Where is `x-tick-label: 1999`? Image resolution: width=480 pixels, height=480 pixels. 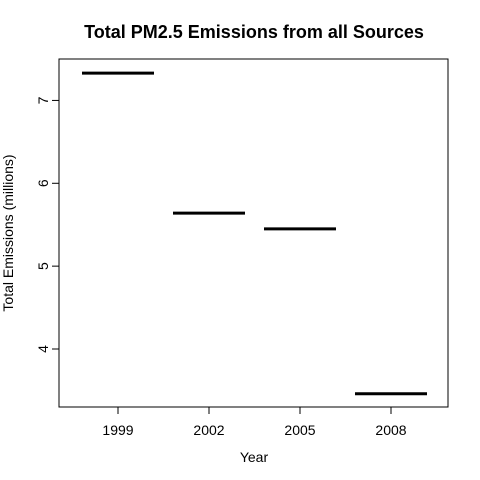
x-tick-label: 1999 is located at coordinates (117, 430).